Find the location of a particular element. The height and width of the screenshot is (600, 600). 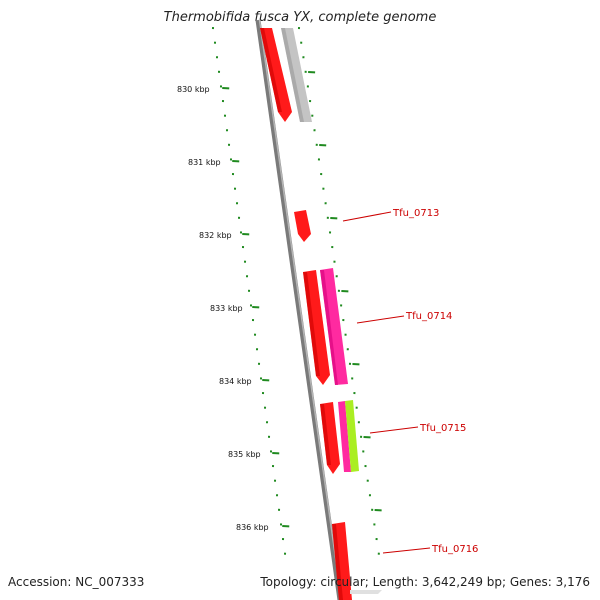

leader-line-tfu0715 is located at coordinates (394, 430).